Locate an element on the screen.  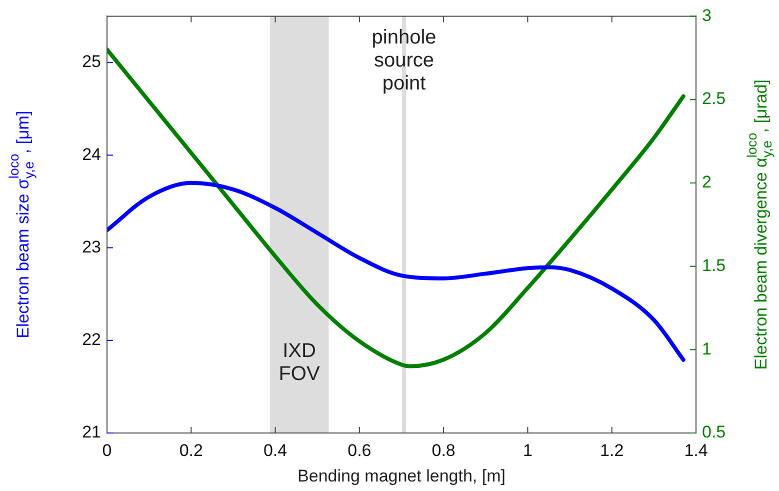
y-tick-label: 23 is located at coordinates (91, 246).